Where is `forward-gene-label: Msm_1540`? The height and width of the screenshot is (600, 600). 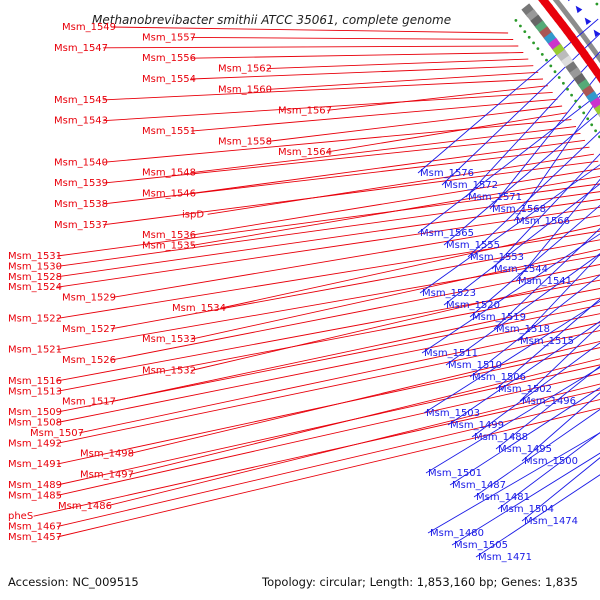
forward-gene-label: Msm_1540 is located at coordinates (81, 162).